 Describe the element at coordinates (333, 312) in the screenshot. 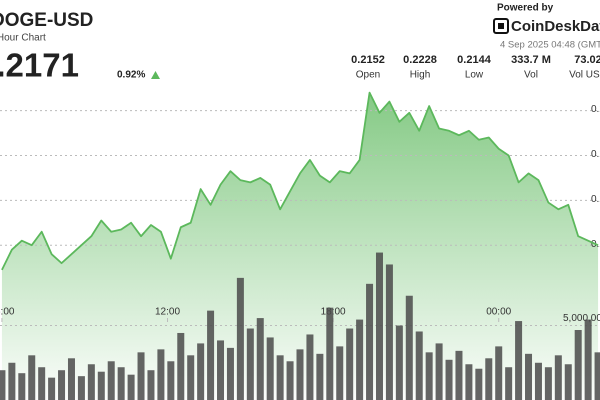

I see `x-tick-label: 18:00` at that location.